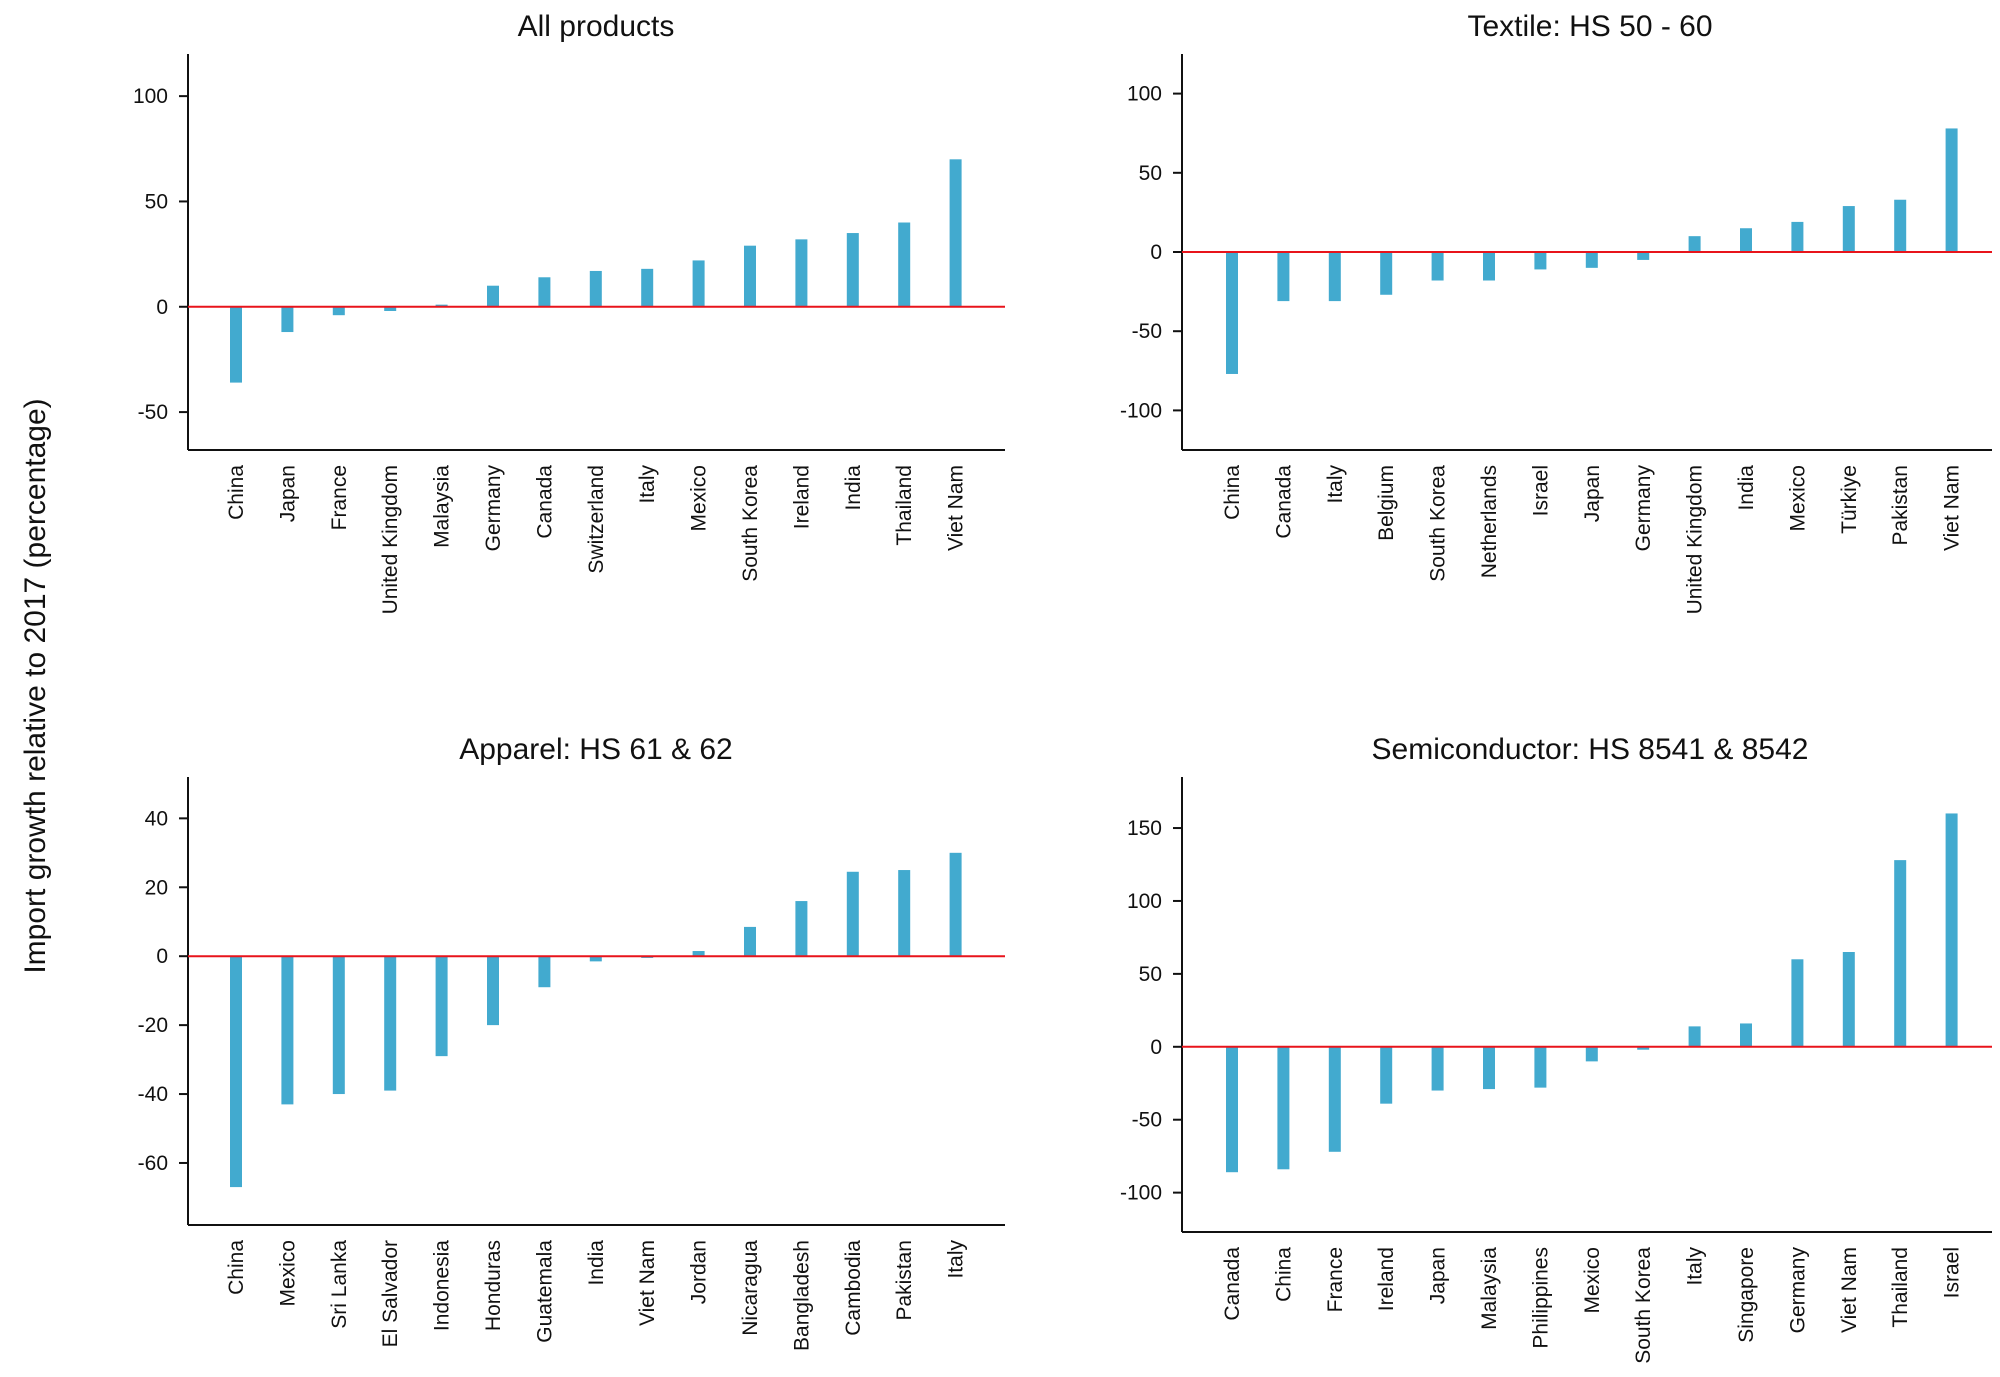 This screenshot has width=2000, height=1377. What do you see at coordinates (750, 1288) in the screenshot?
I see `category-label: Nicaragua` at bounding box center [750, 1288].